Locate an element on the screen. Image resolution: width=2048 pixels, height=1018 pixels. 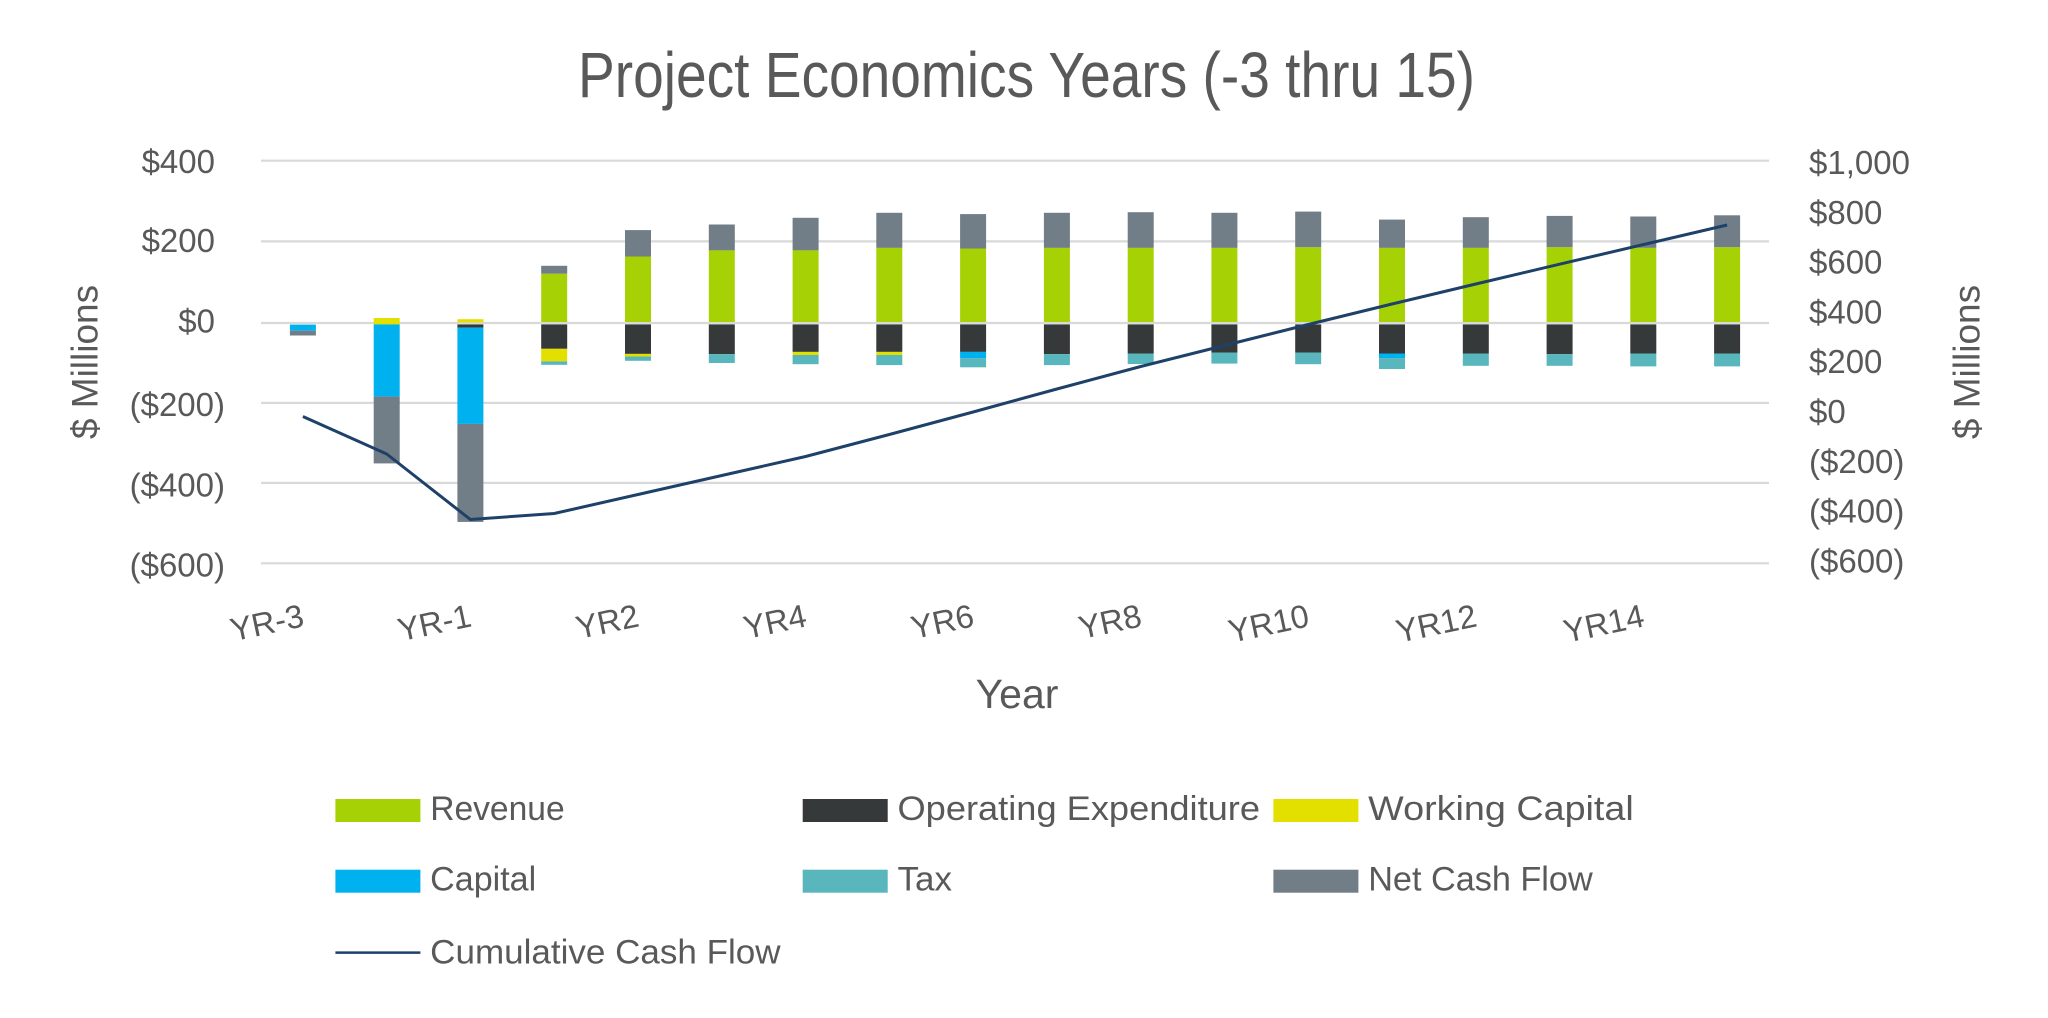
svg-text: Year is located at coordinates (1017, 694).